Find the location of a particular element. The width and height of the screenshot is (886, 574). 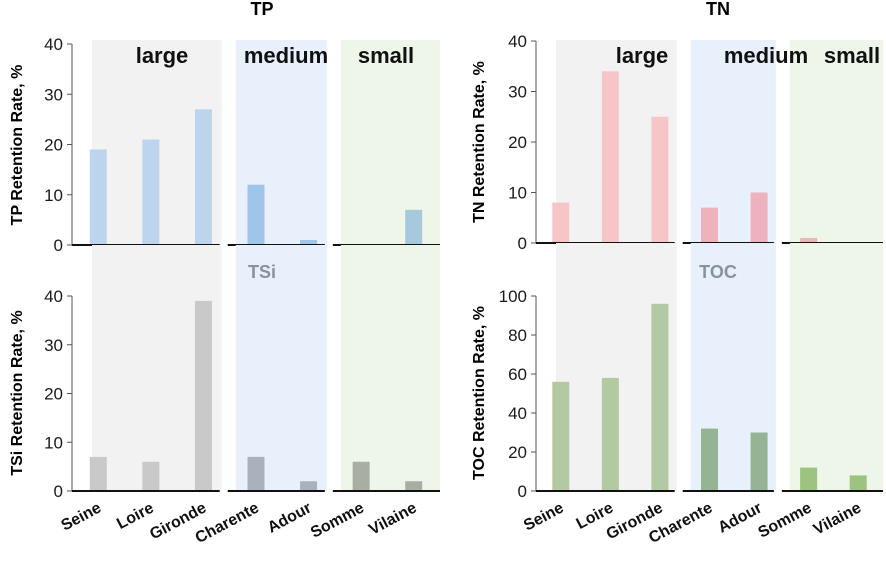

tsi-bar-gironde is located at coordinates (203, 395).